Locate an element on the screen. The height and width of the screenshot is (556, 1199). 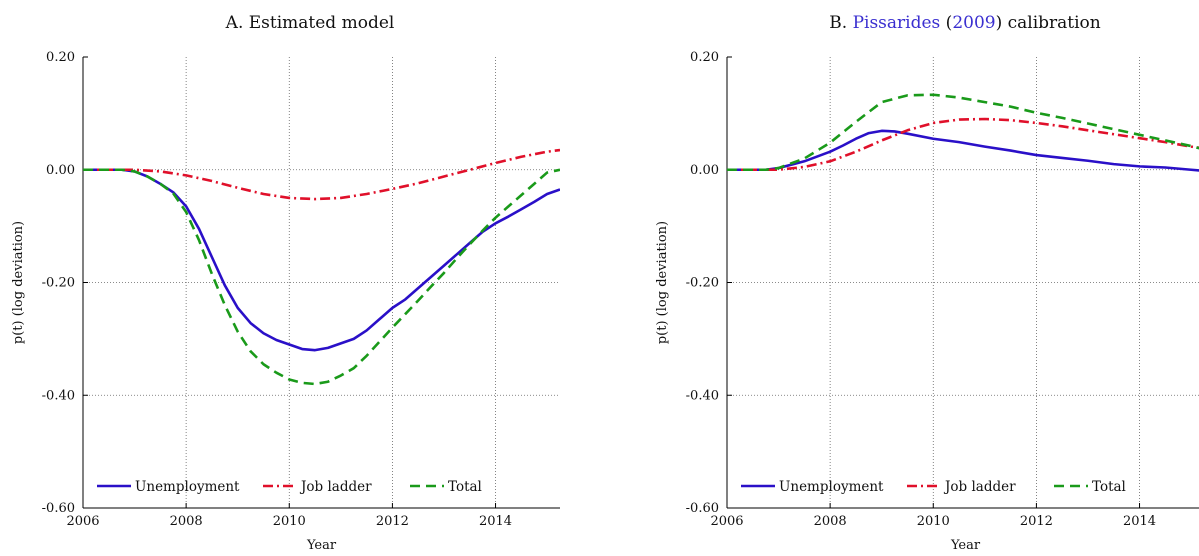
citation-link: 2009 is located at coordinates (973, 23).